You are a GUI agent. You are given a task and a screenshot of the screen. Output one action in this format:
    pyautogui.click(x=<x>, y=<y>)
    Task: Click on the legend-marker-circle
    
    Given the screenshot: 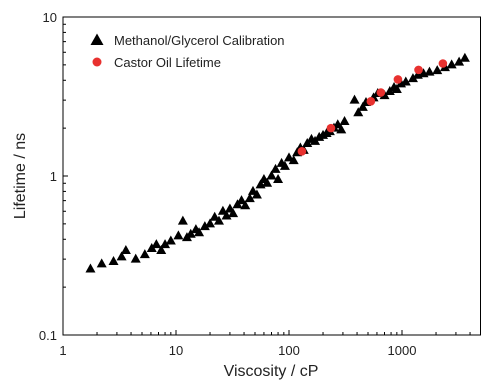 What is the action you would take?
    pyautogui.click(x=97, y=62)
    